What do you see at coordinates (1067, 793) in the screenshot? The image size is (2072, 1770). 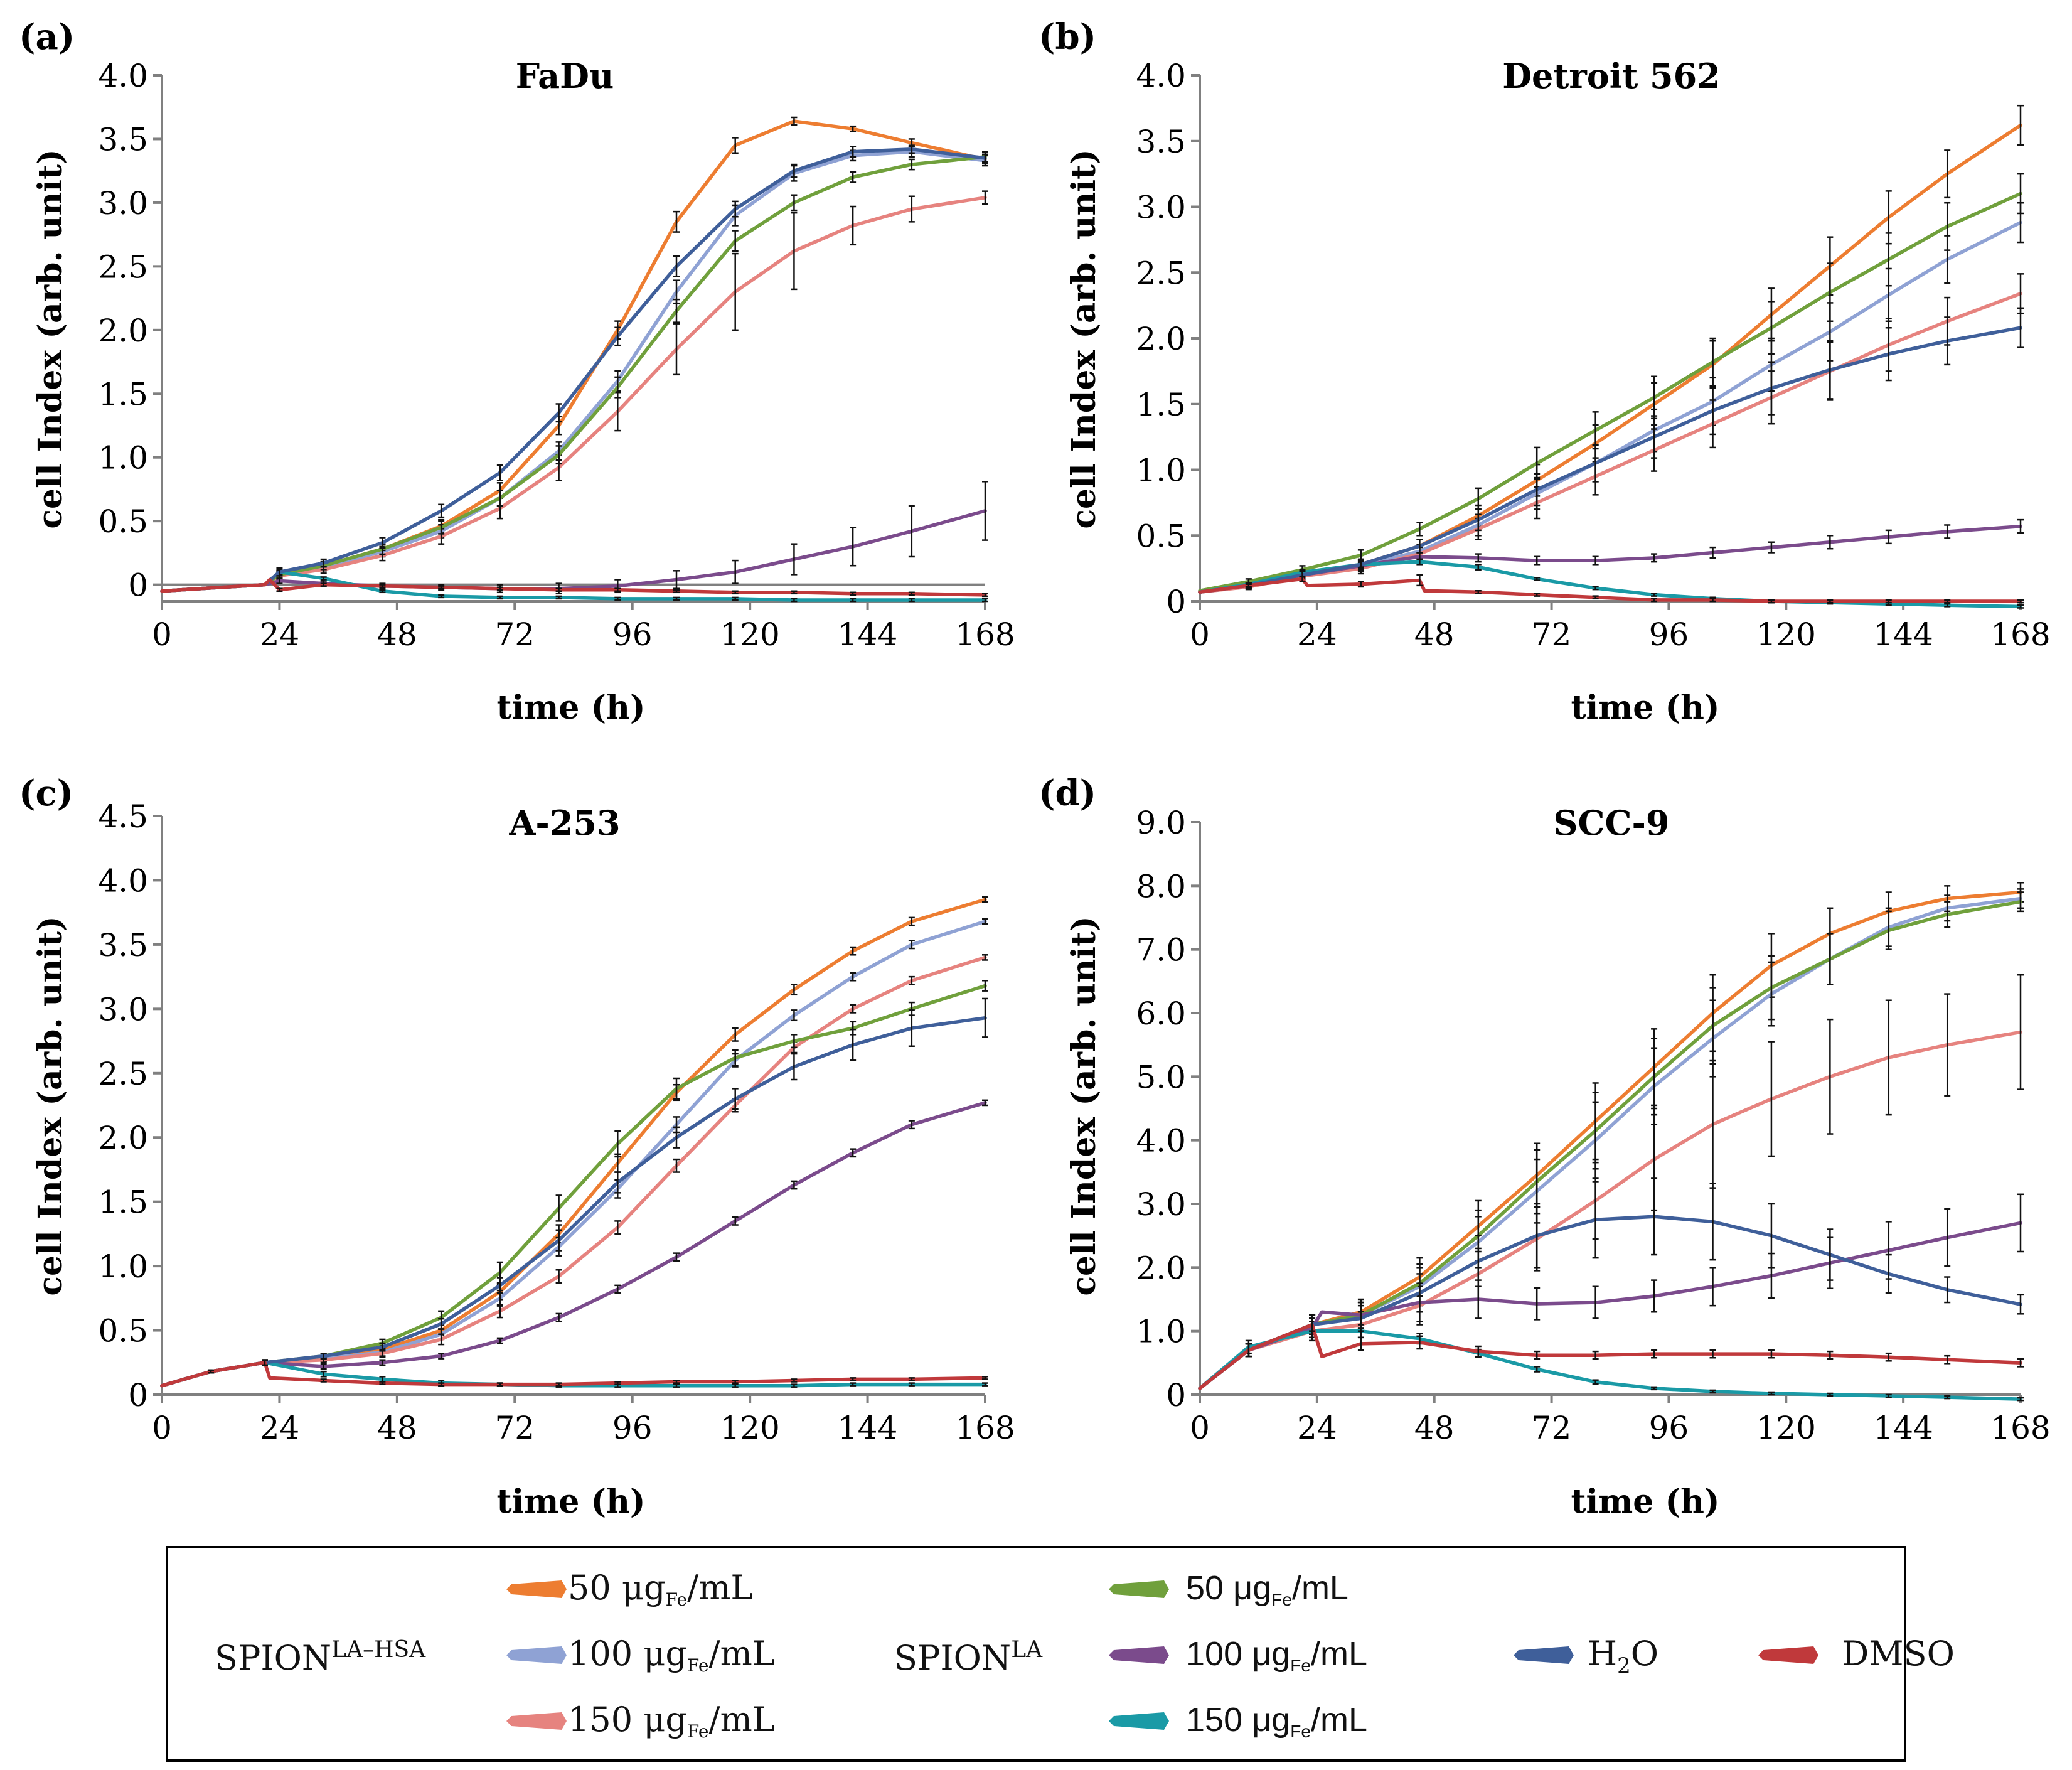 I see `panel-label: (d)` at bounding box center [1067, 793].